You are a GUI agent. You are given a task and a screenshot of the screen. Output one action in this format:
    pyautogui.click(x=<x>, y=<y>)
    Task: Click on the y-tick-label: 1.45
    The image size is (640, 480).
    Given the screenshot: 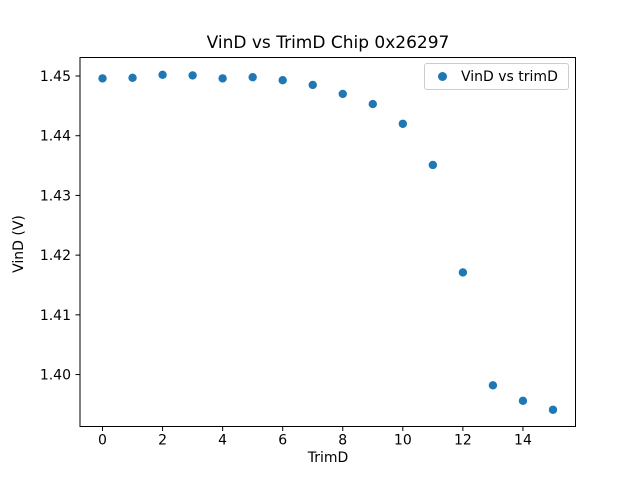 What is the action you would take?
    pyautogui.click(x=55, y=77)
    